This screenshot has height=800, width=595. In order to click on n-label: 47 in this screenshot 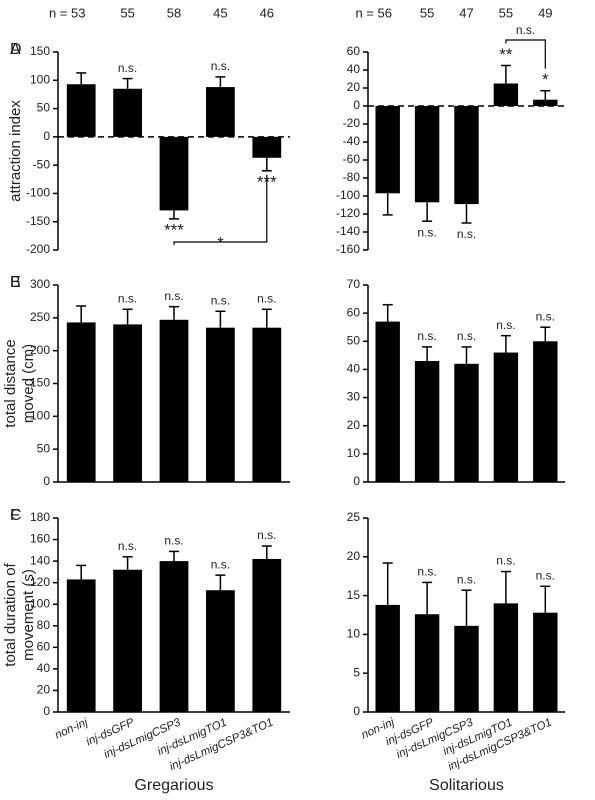, I will do `click(466, 12)`.